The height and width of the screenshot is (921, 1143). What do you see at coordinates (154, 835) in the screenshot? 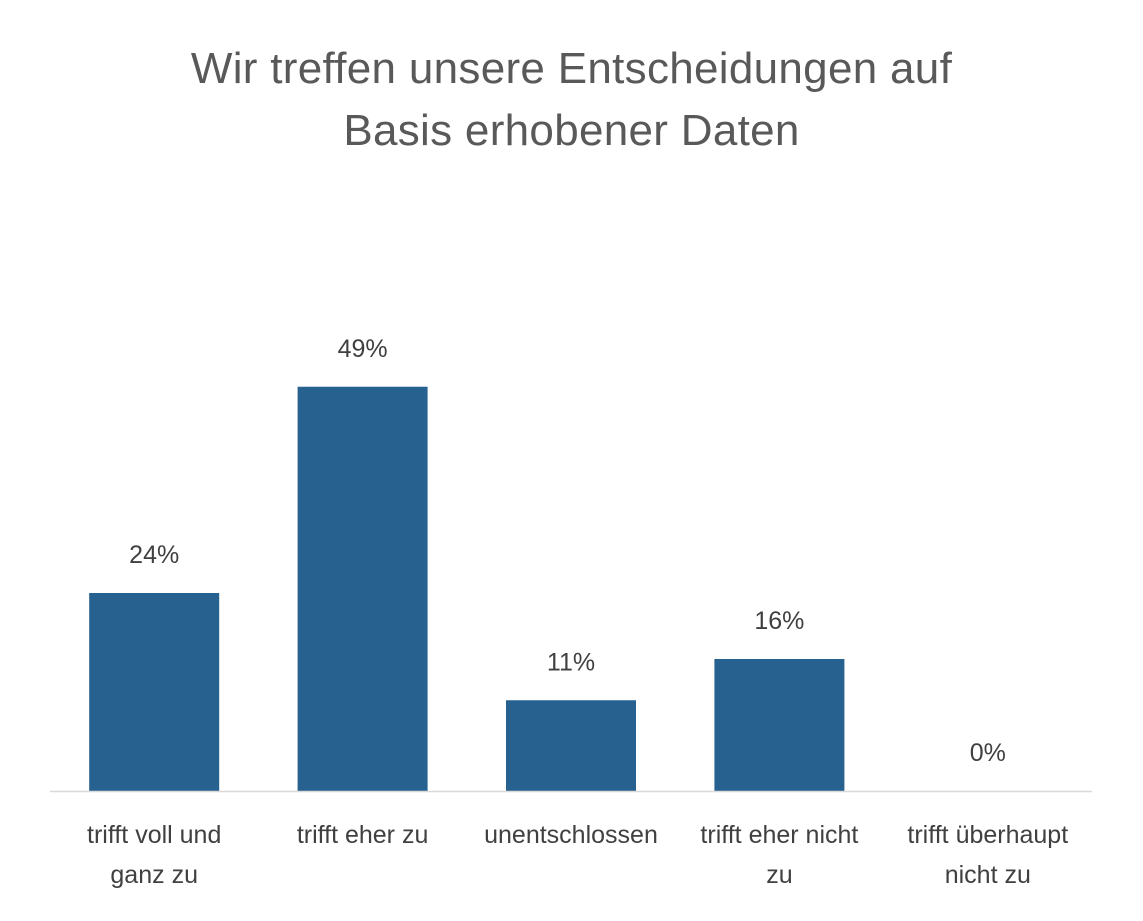
I see `category-label-line: trifft voll und` at bounding box center [154, 835].